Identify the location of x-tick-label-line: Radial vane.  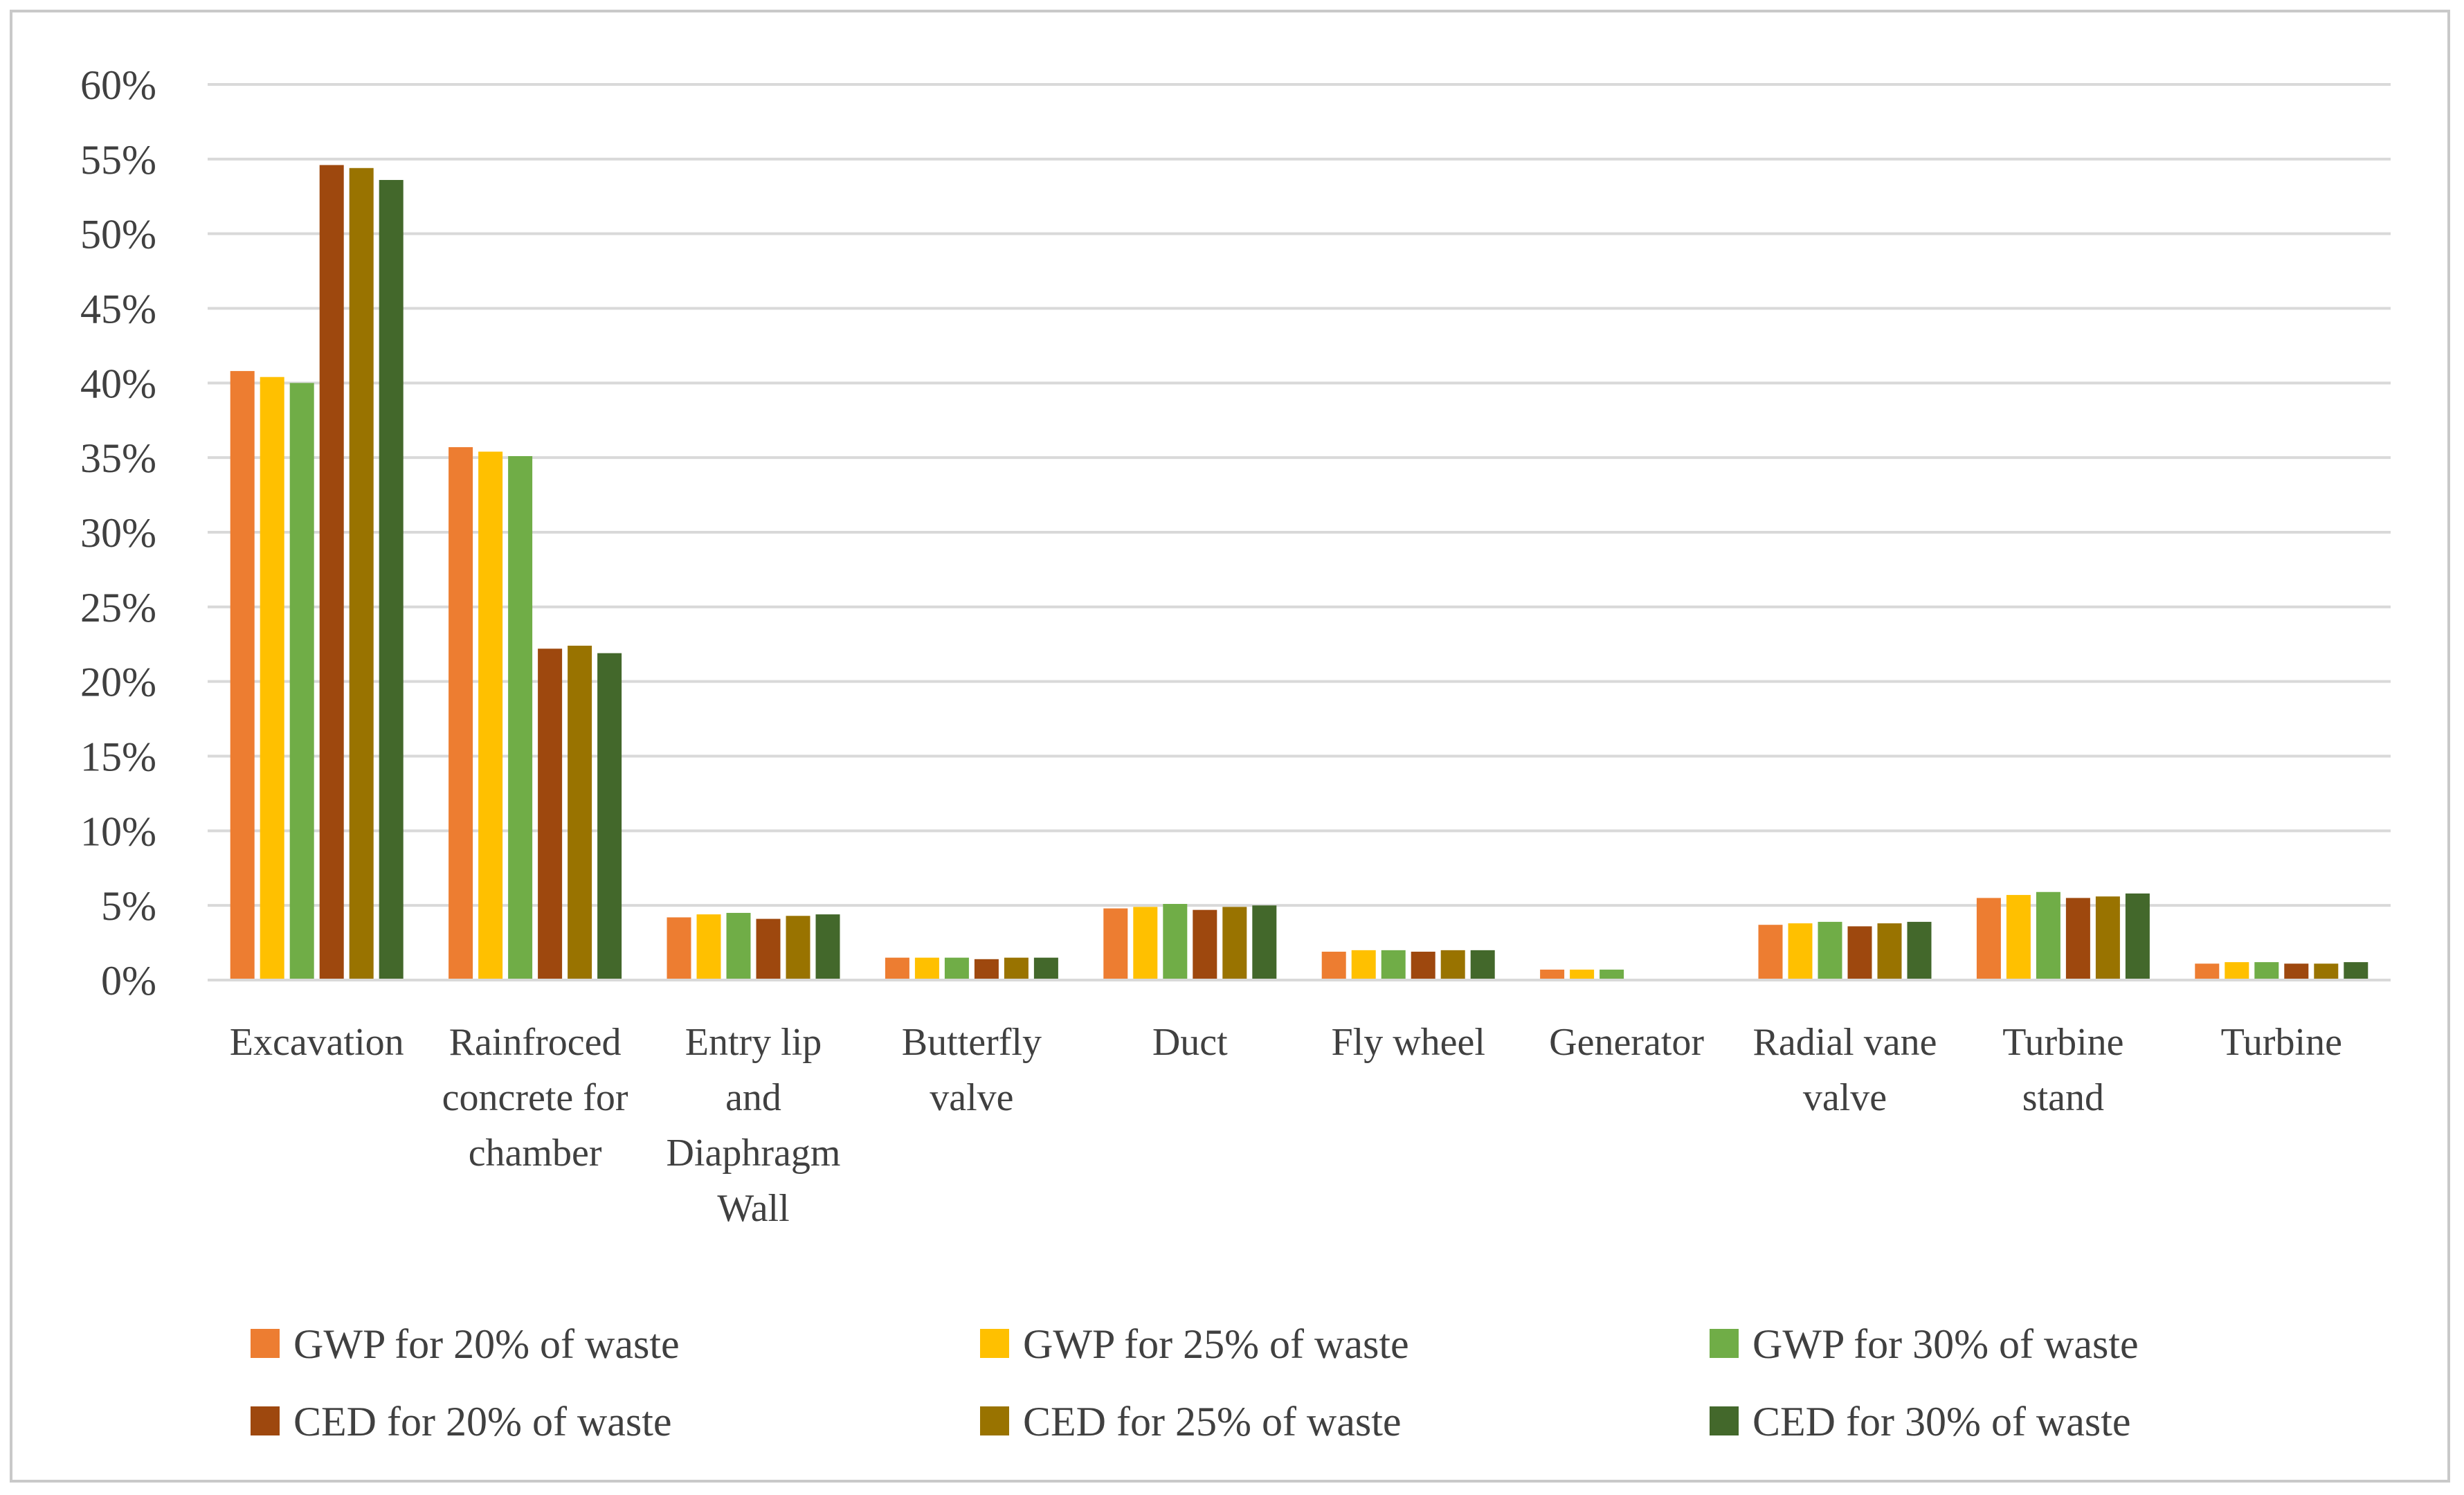
(1845, 1042).